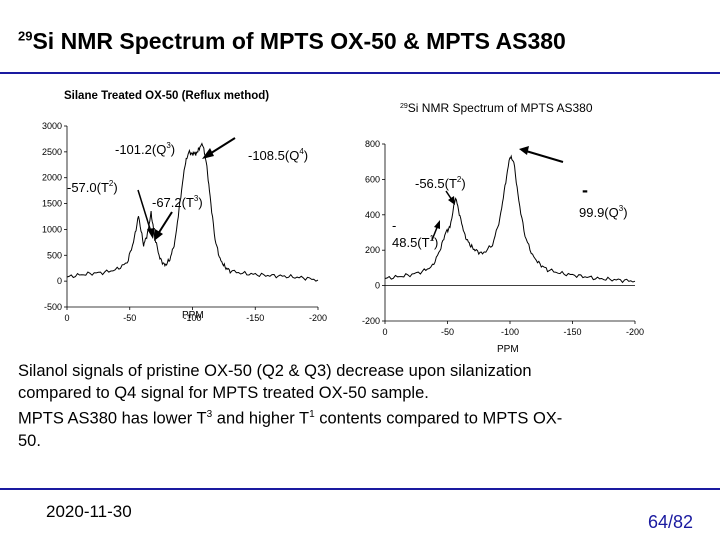 This screenshot has height=540, width=720. I want to click on chart1-ytick-label: 1000, so click(52, 229).